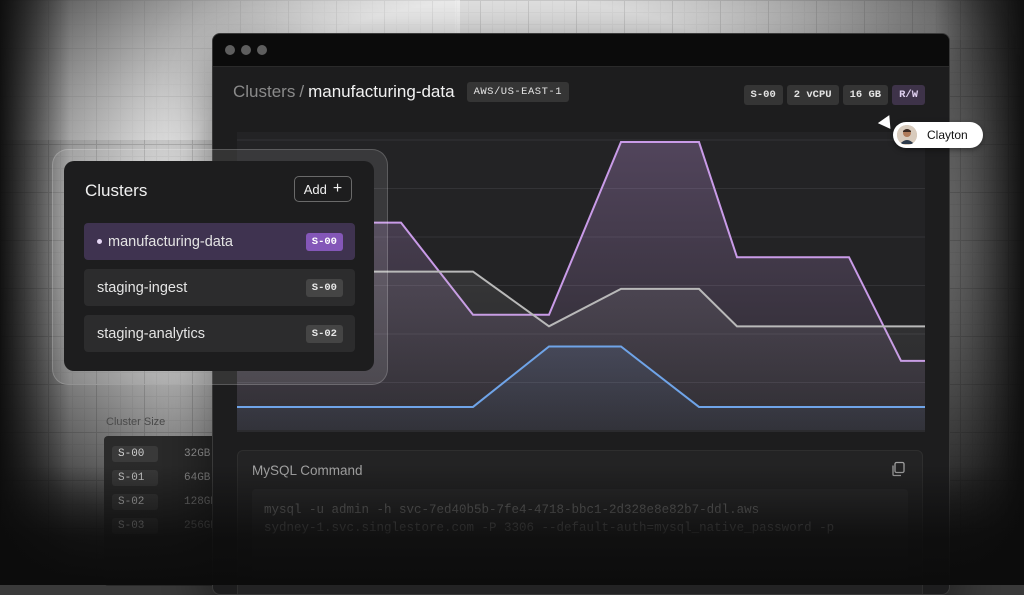 The height and width of the screenshot is (595, 1024). I want to click on size-tag: S-00, so click(135, 454).